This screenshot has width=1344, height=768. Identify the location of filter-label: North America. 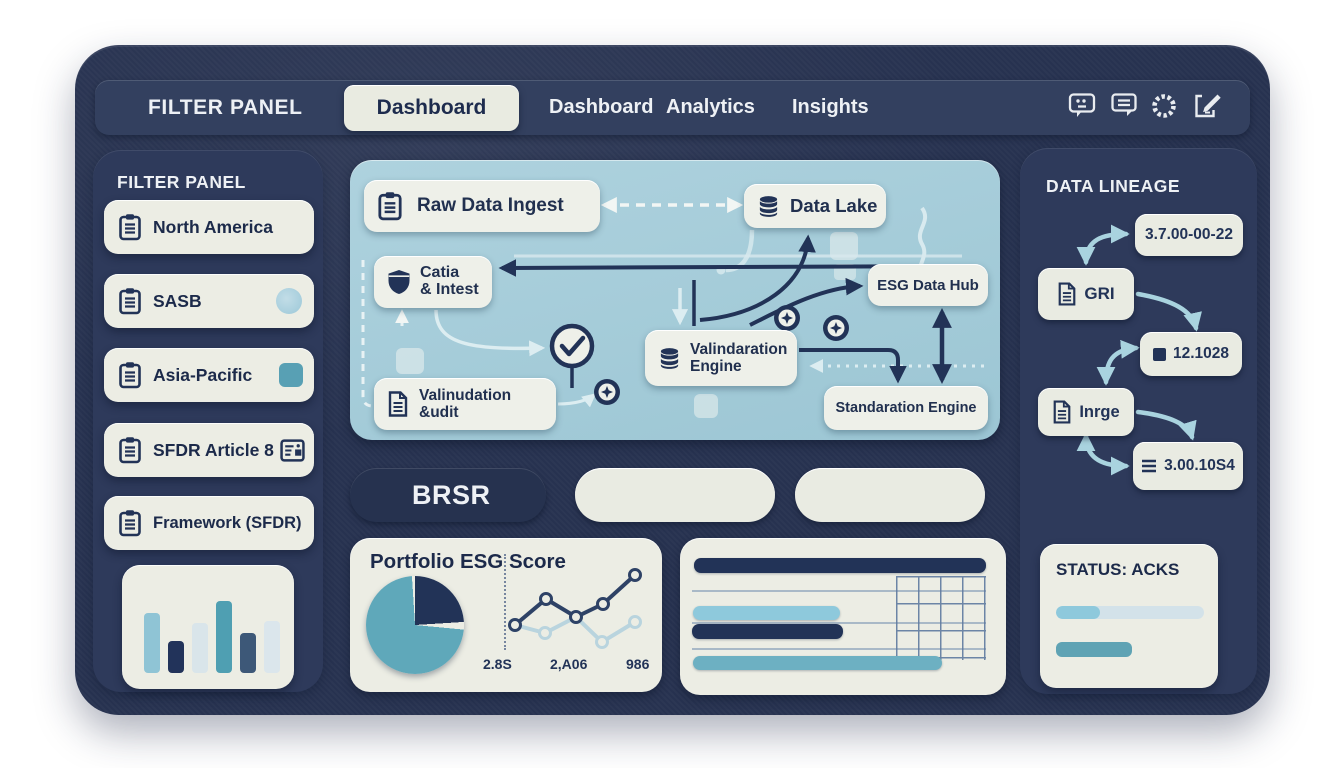
(213, 226).